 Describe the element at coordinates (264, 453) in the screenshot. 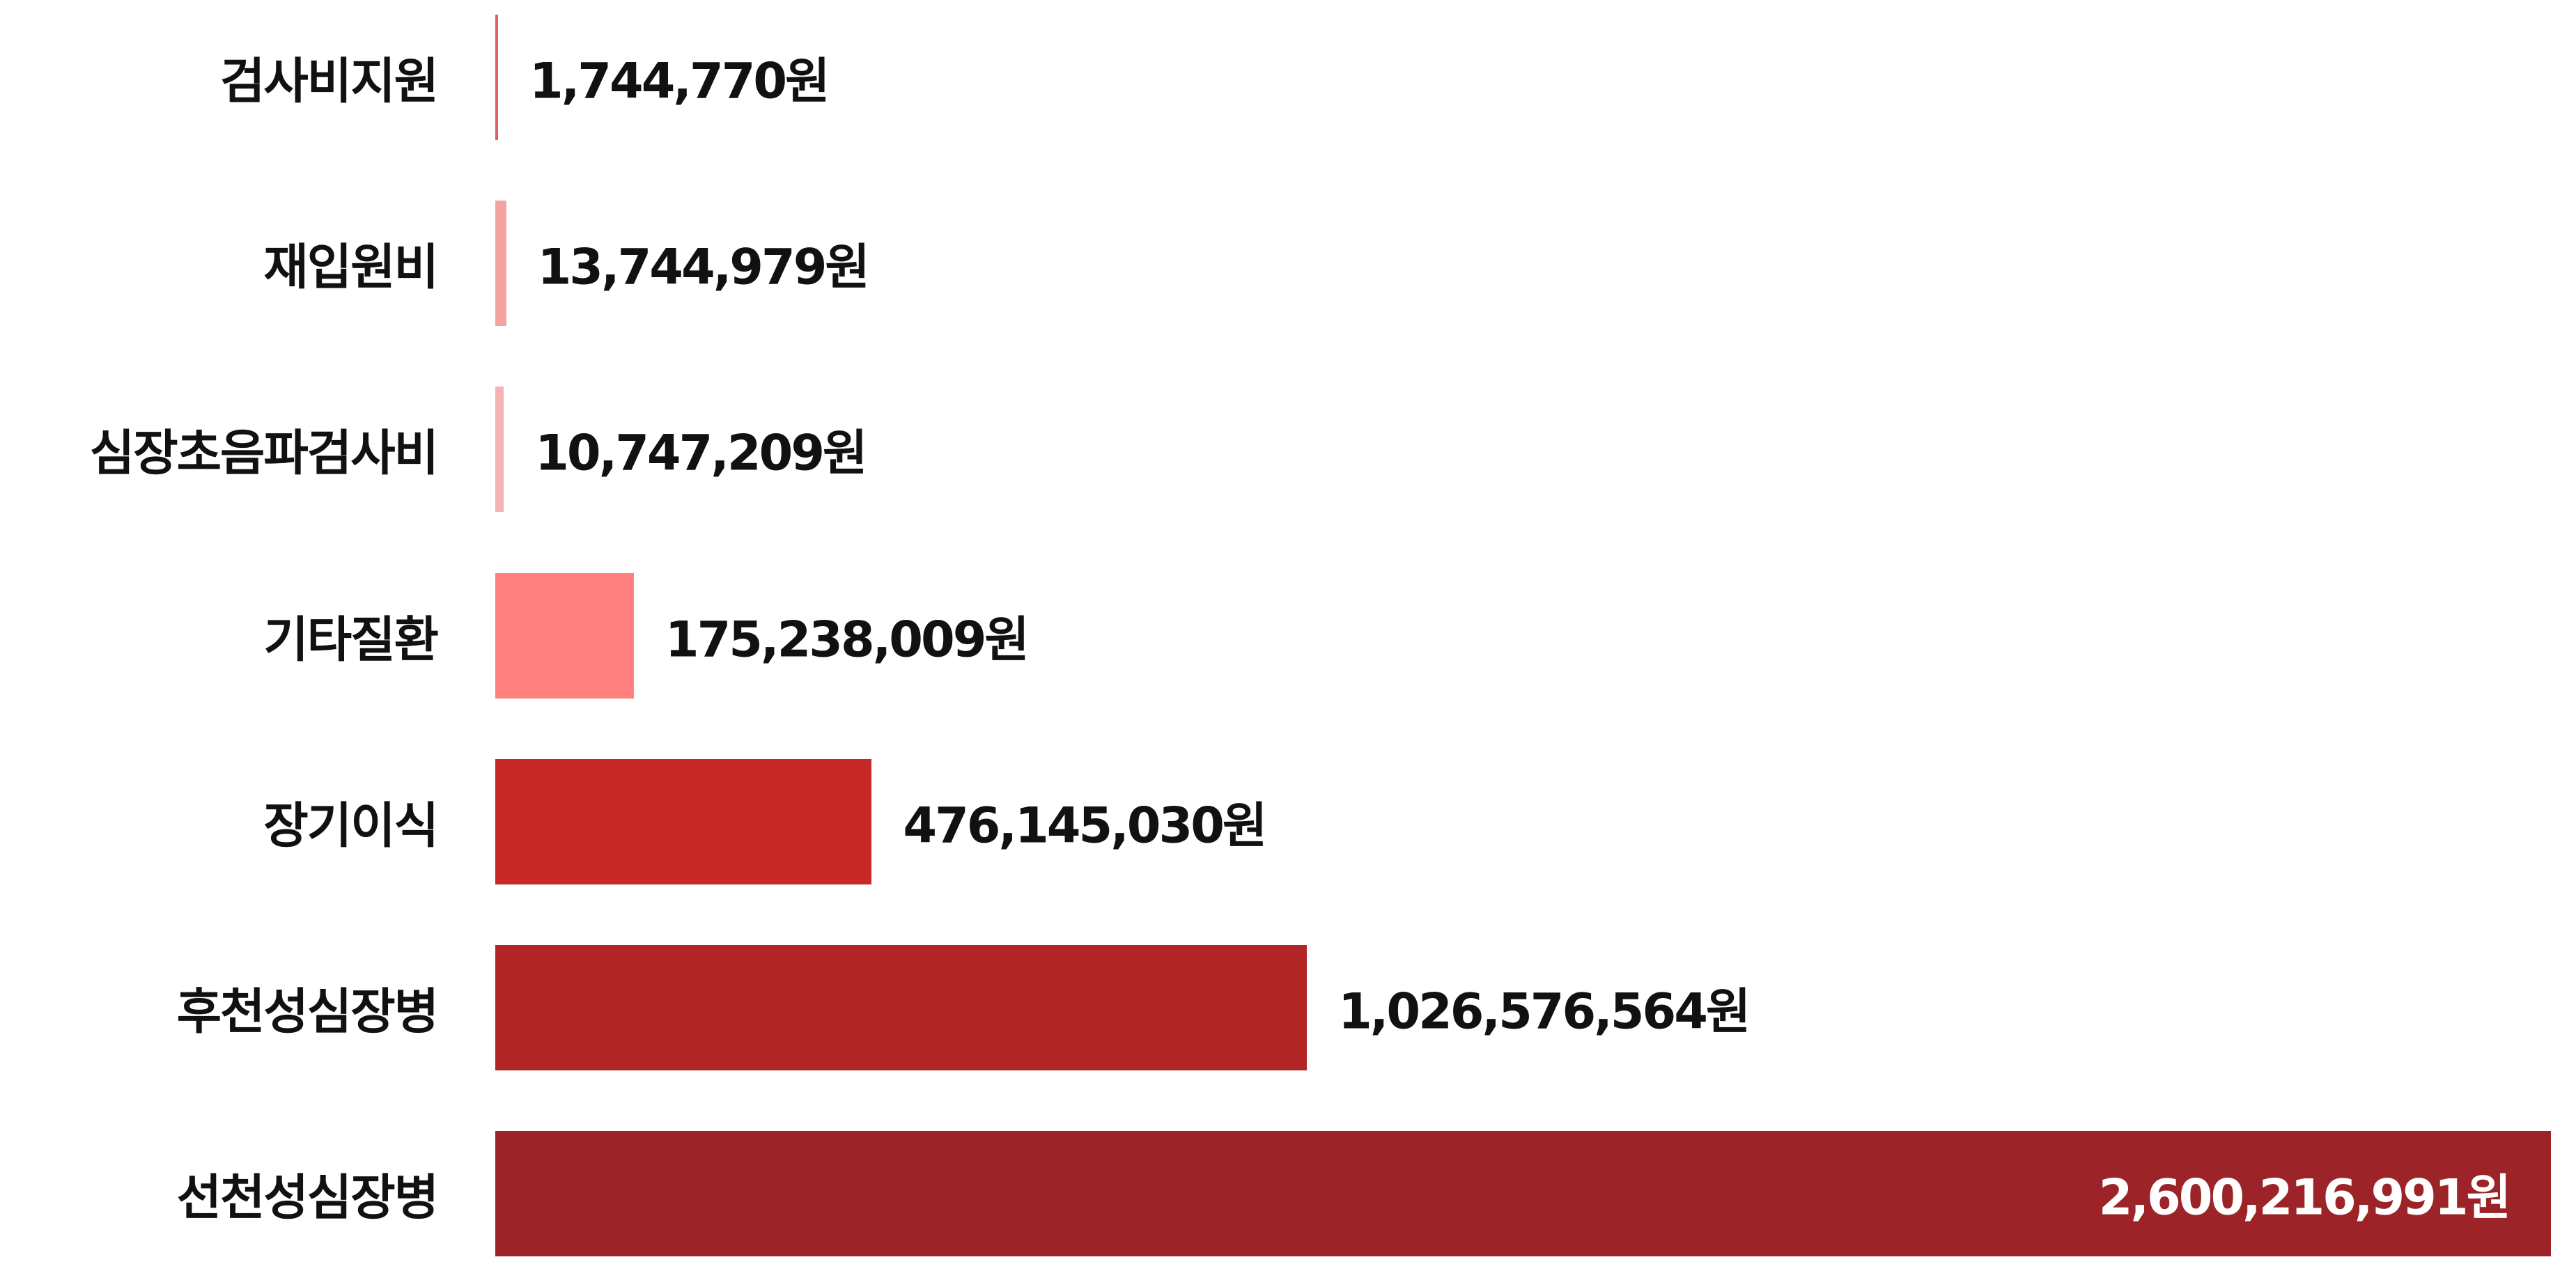

I see `category-label: 심장초음파검사비` at that location.